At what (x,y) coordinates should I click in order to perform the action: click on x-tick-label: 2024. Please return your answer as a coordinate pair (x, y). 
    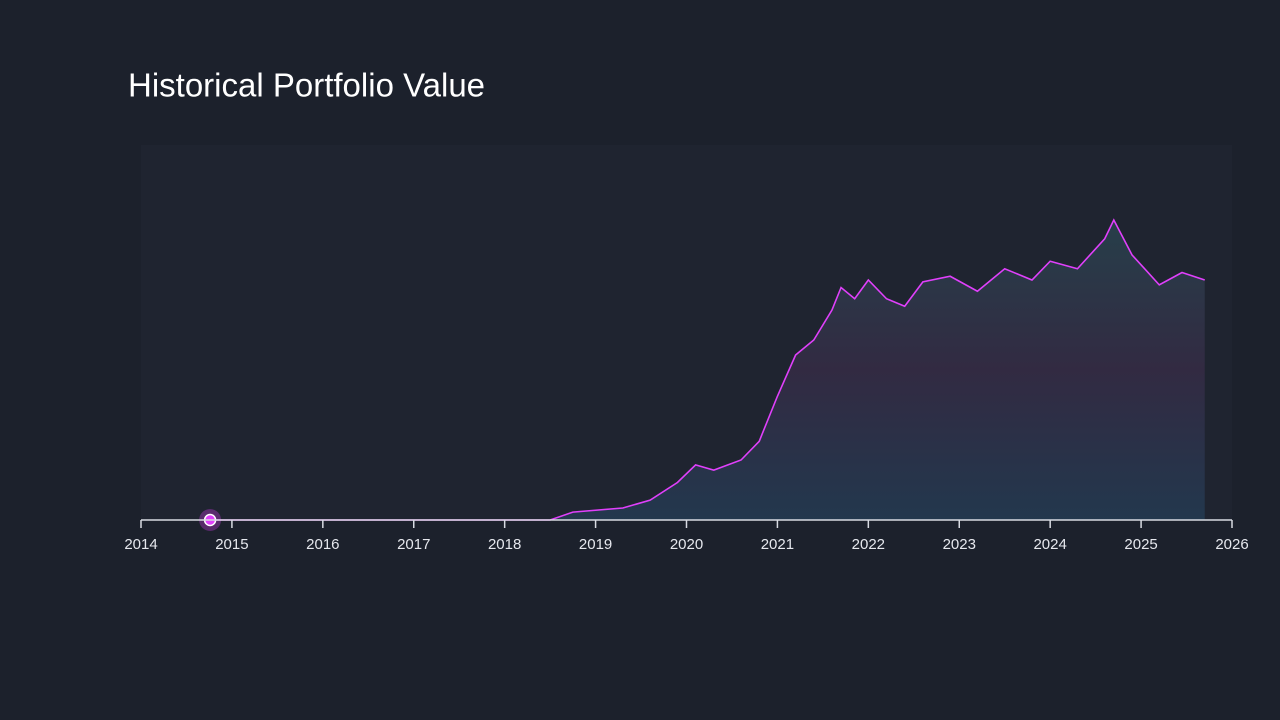
    Looking at the image, I should click on (1049, 544).